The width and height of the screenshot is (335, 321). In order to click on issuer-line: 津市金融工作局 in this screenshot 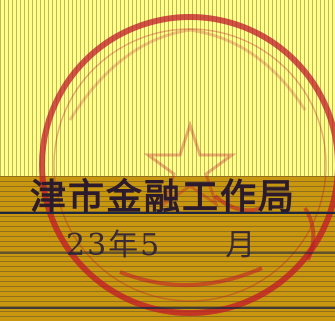, I will do `click(163, 194)`.